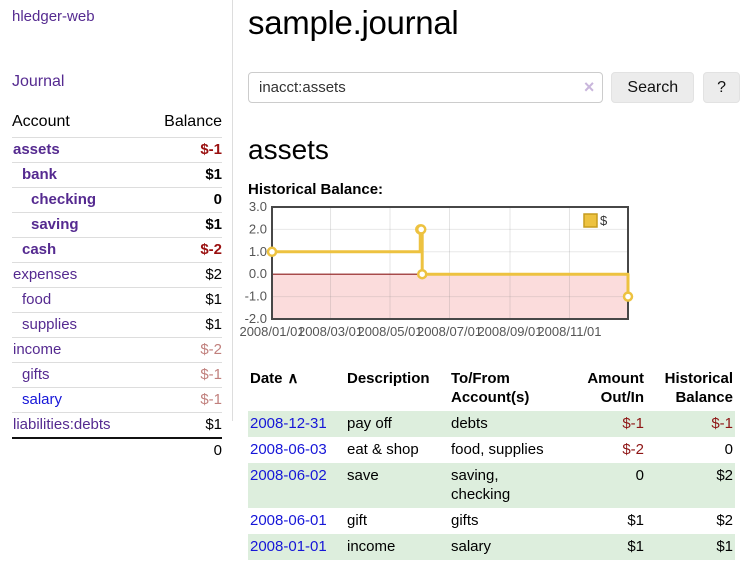  Describe the element at coordinates (465, 520) in the screenshot. I see `transaction-accounts: gifts` at that location.